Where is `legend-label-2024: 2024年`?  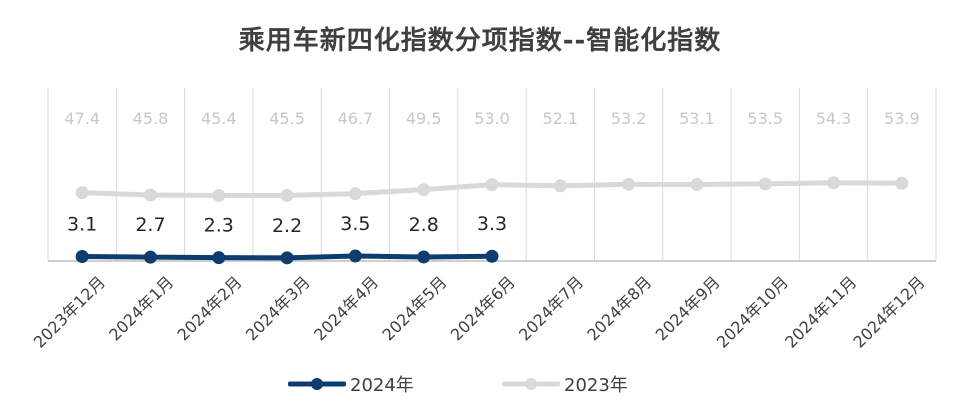
legend-label-2024: 2024年 is located at coordinates (382, 385).